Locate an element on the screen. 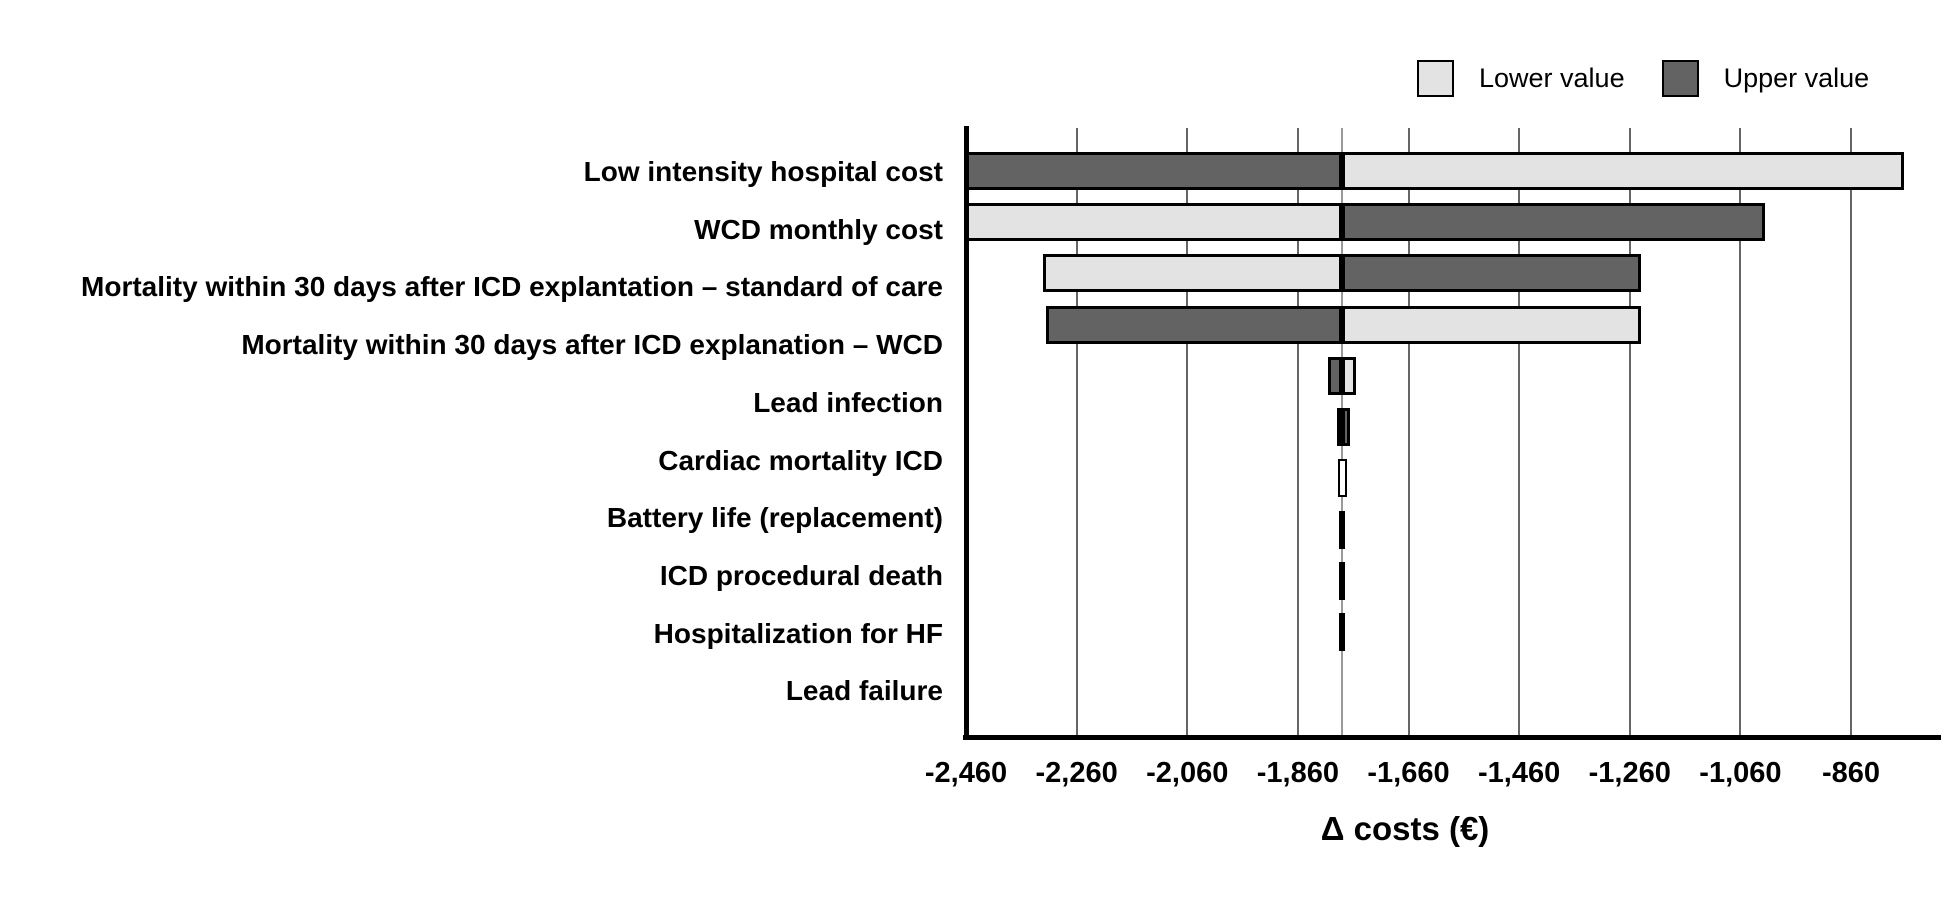 This screenshot has height=902, width=1949. bar-sliver-white is located at coordinates (1342, 478).